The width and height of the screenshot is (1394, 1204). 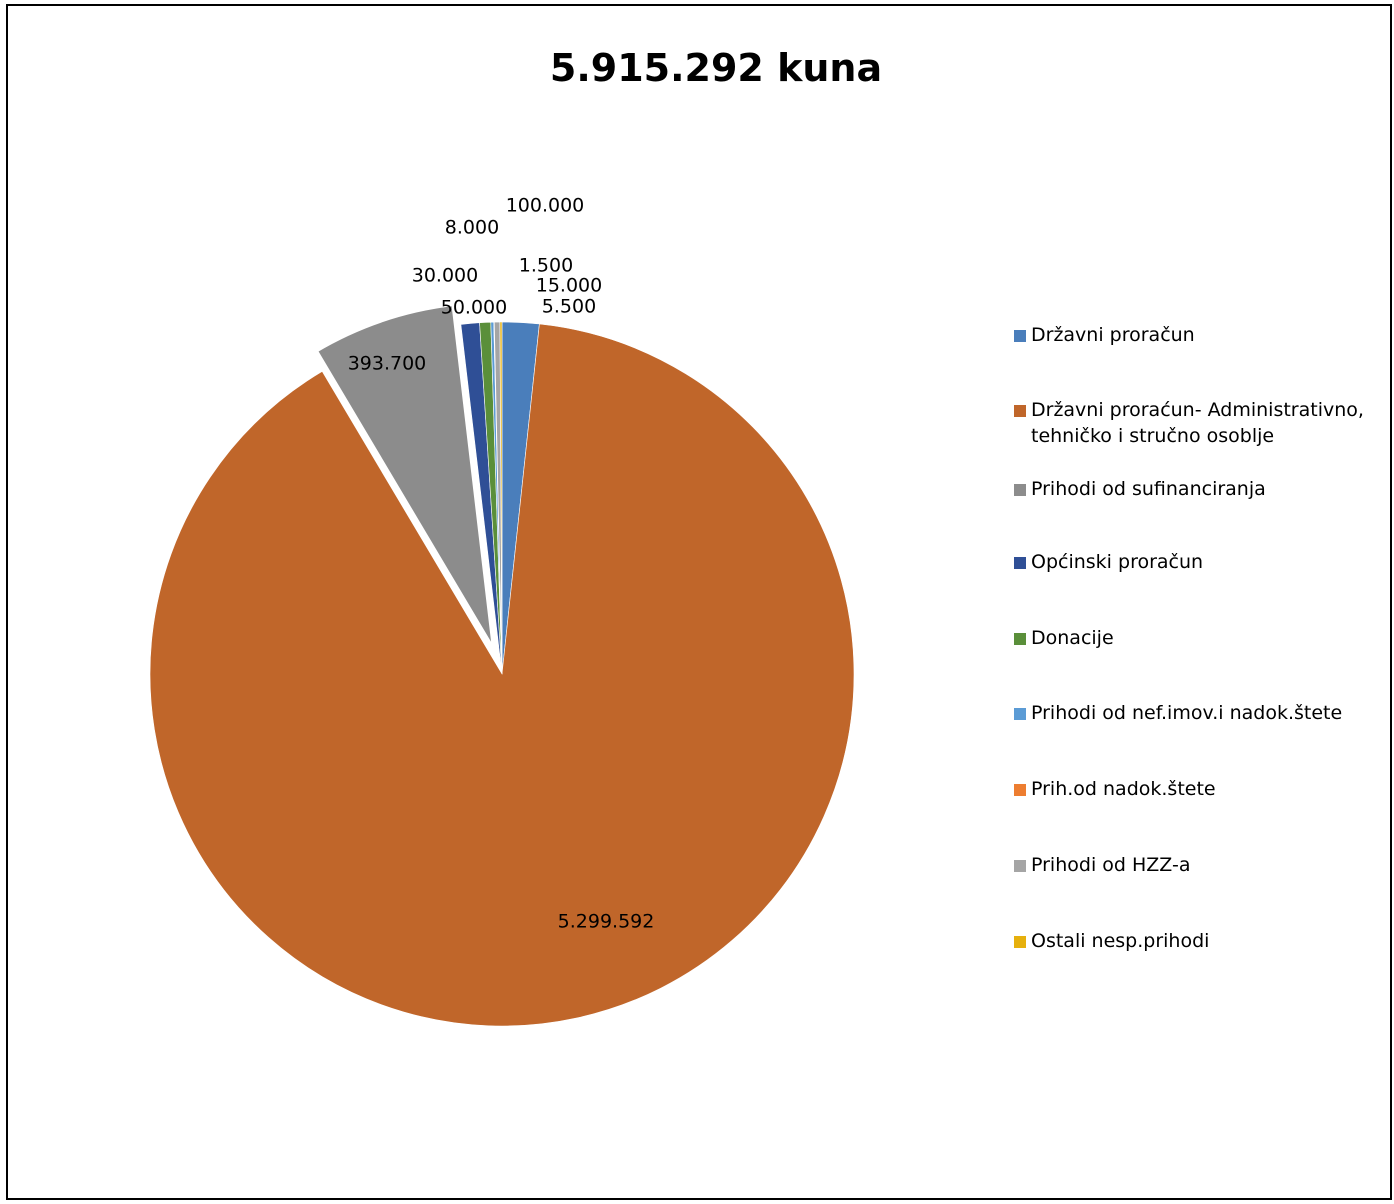 I want to click on legend-item: Prihodi od nef.imov.i nadok.štete, so click(x=1178, y=713).